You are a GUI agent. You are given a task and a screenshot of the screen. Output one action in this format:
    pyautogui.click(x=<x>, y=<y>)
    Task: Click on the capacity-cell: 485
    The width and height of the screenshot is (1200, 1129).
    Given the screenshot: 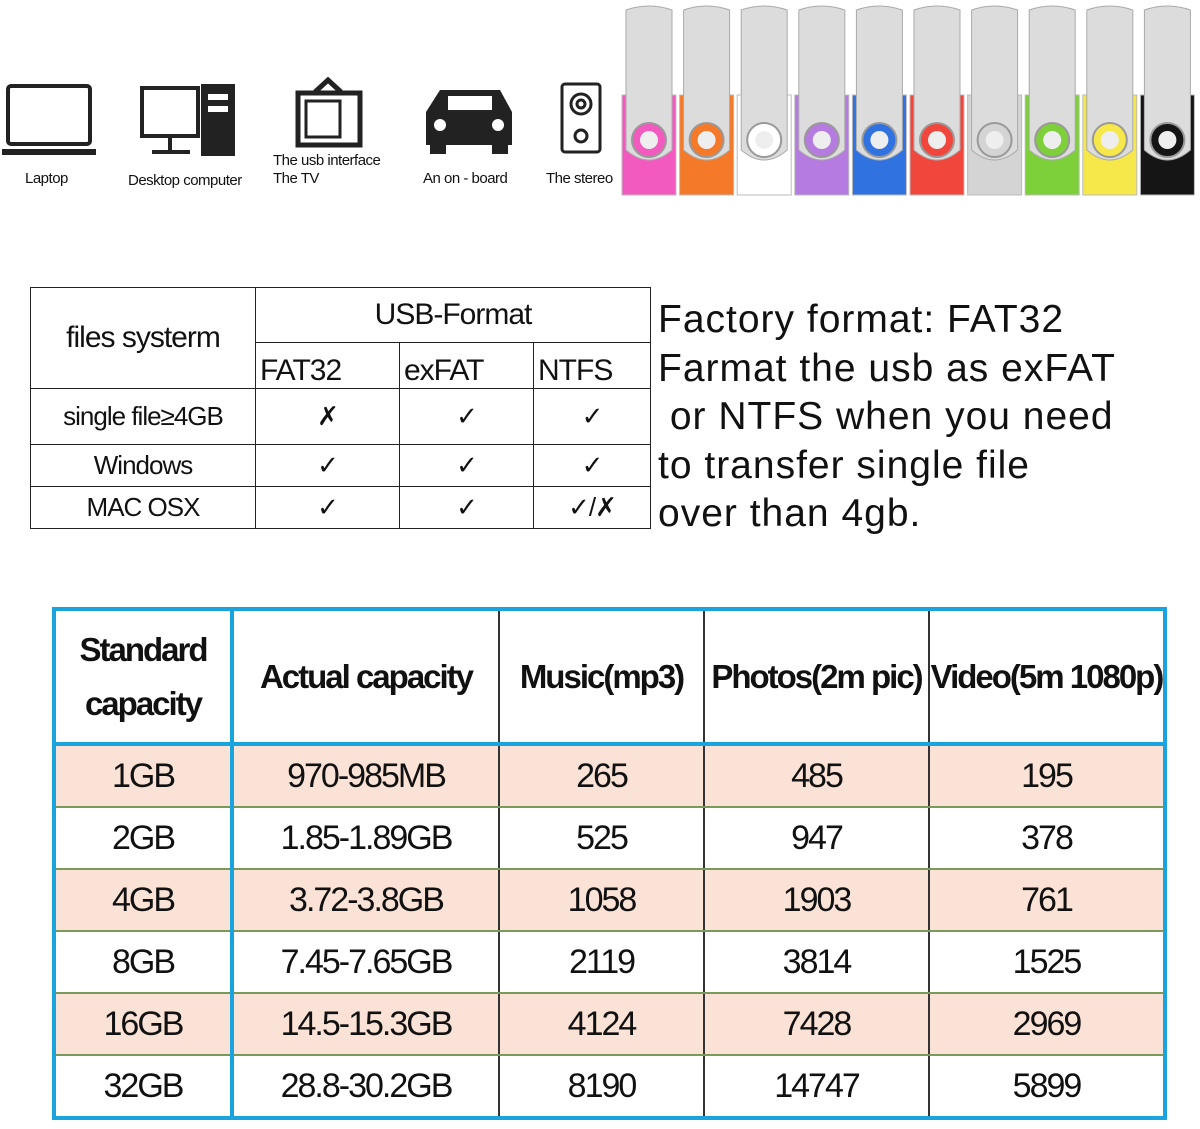 What is the action you would take?
    pyautogui.click(x=816, y=776)
    